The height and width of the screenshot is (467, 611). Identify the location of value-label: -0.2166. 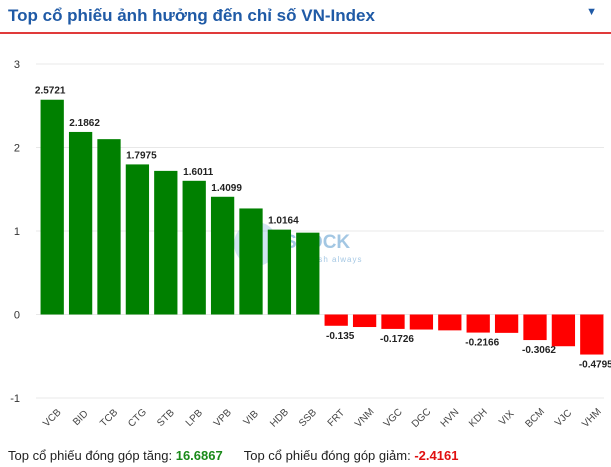
(482, 343).